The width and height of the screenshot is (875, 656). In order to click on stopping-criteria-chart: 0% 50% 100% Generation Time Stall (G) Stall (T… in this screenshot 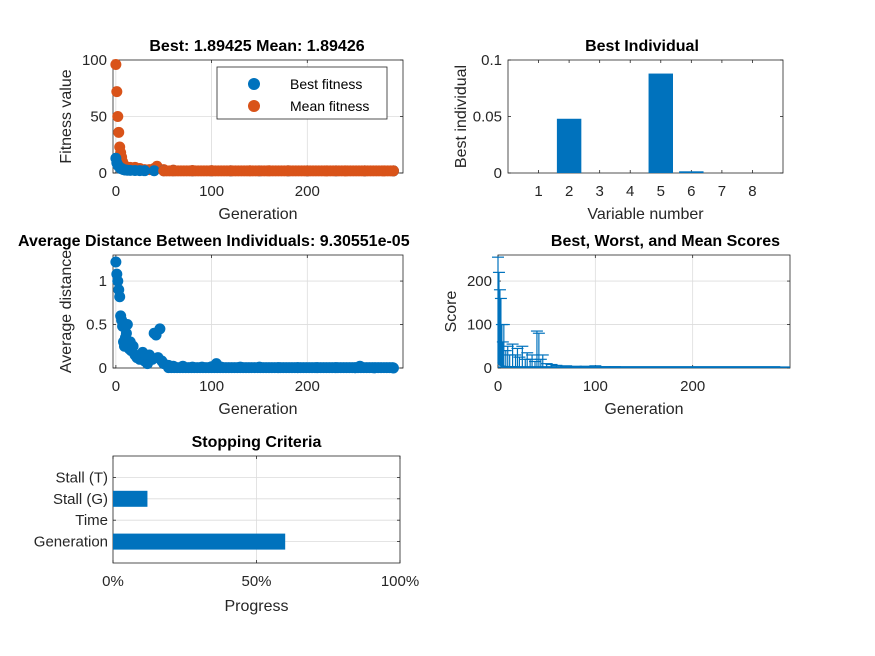, I will do `click(226, 524)`.